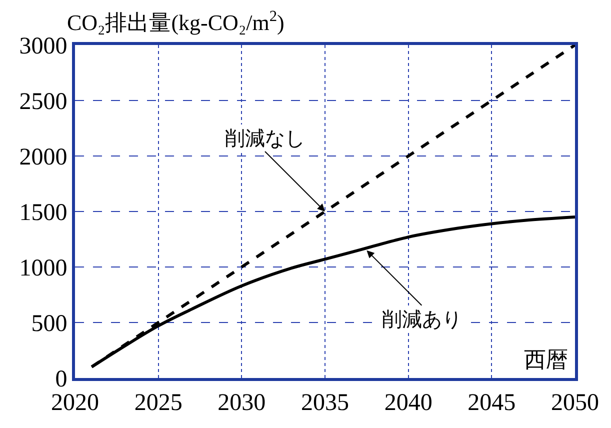 The width and height of the screenshot is (611, 428). I want to click on x-tick-label: 2040, so click(408, 403).